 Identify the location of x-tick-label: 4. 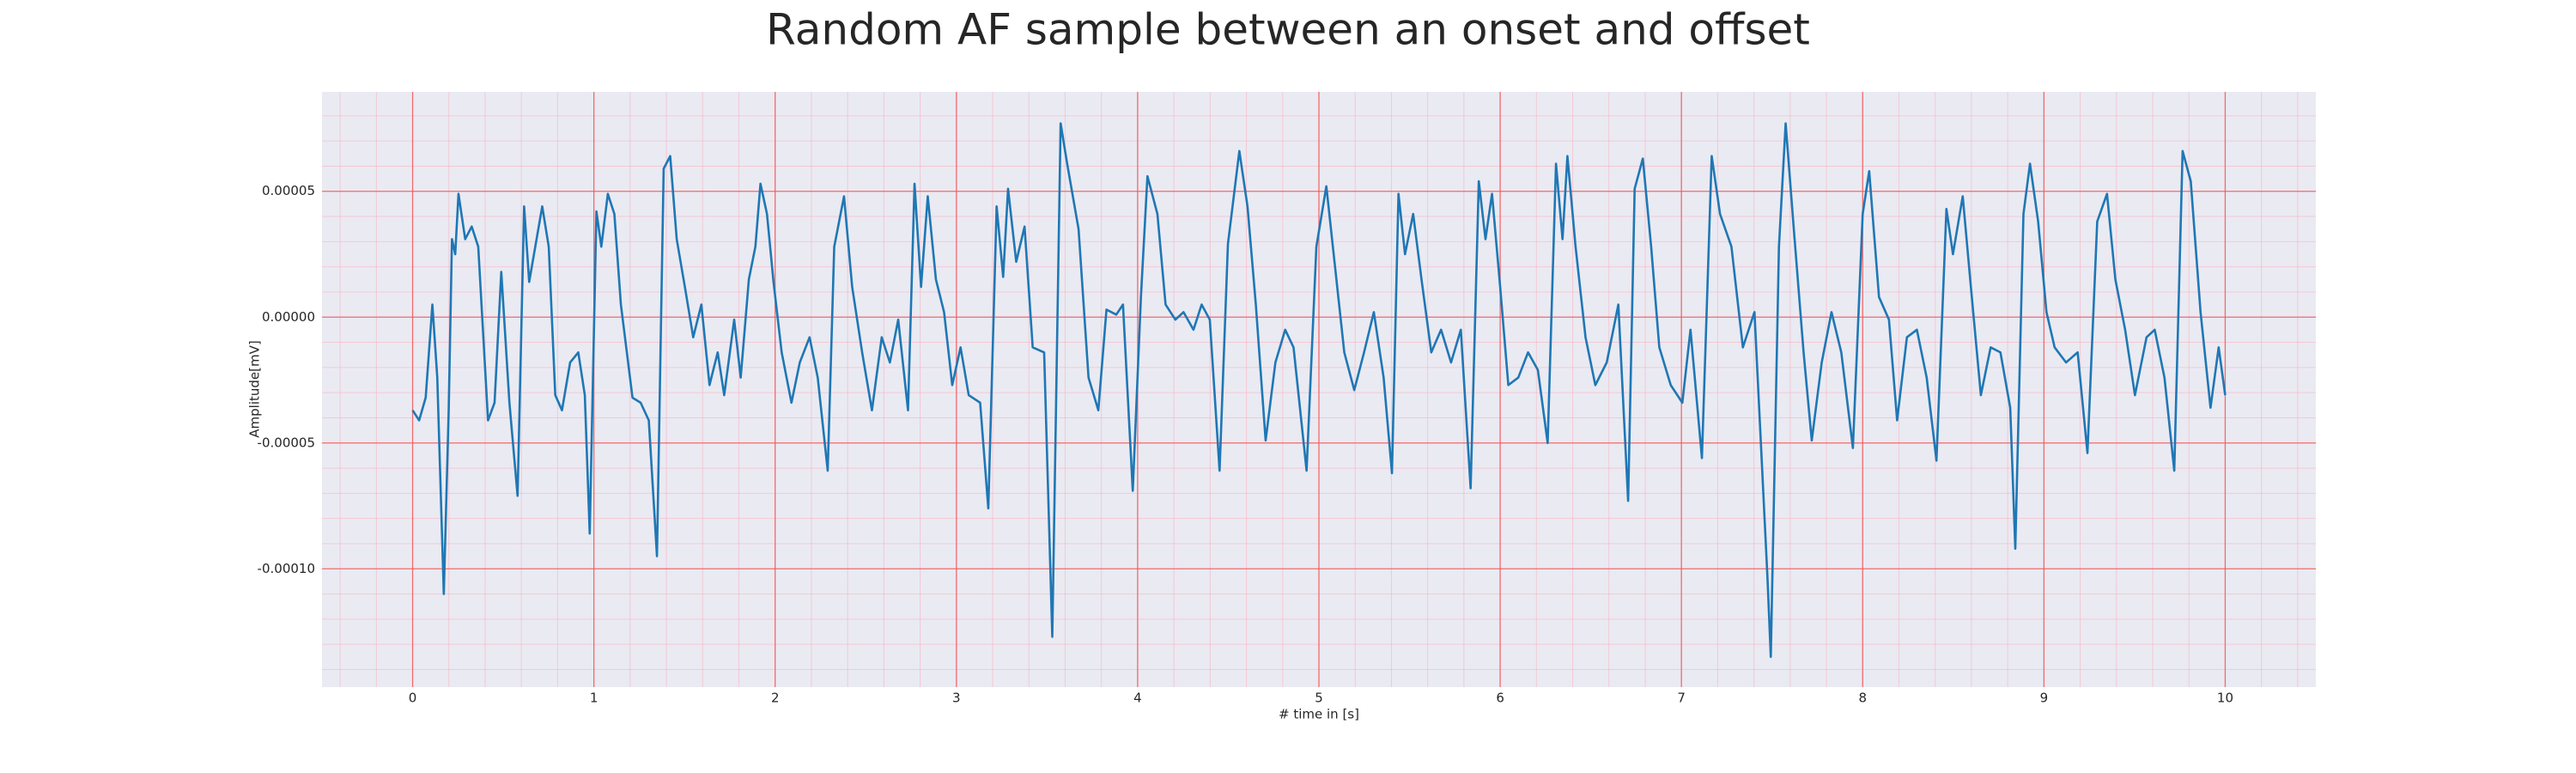
(1137, 698).